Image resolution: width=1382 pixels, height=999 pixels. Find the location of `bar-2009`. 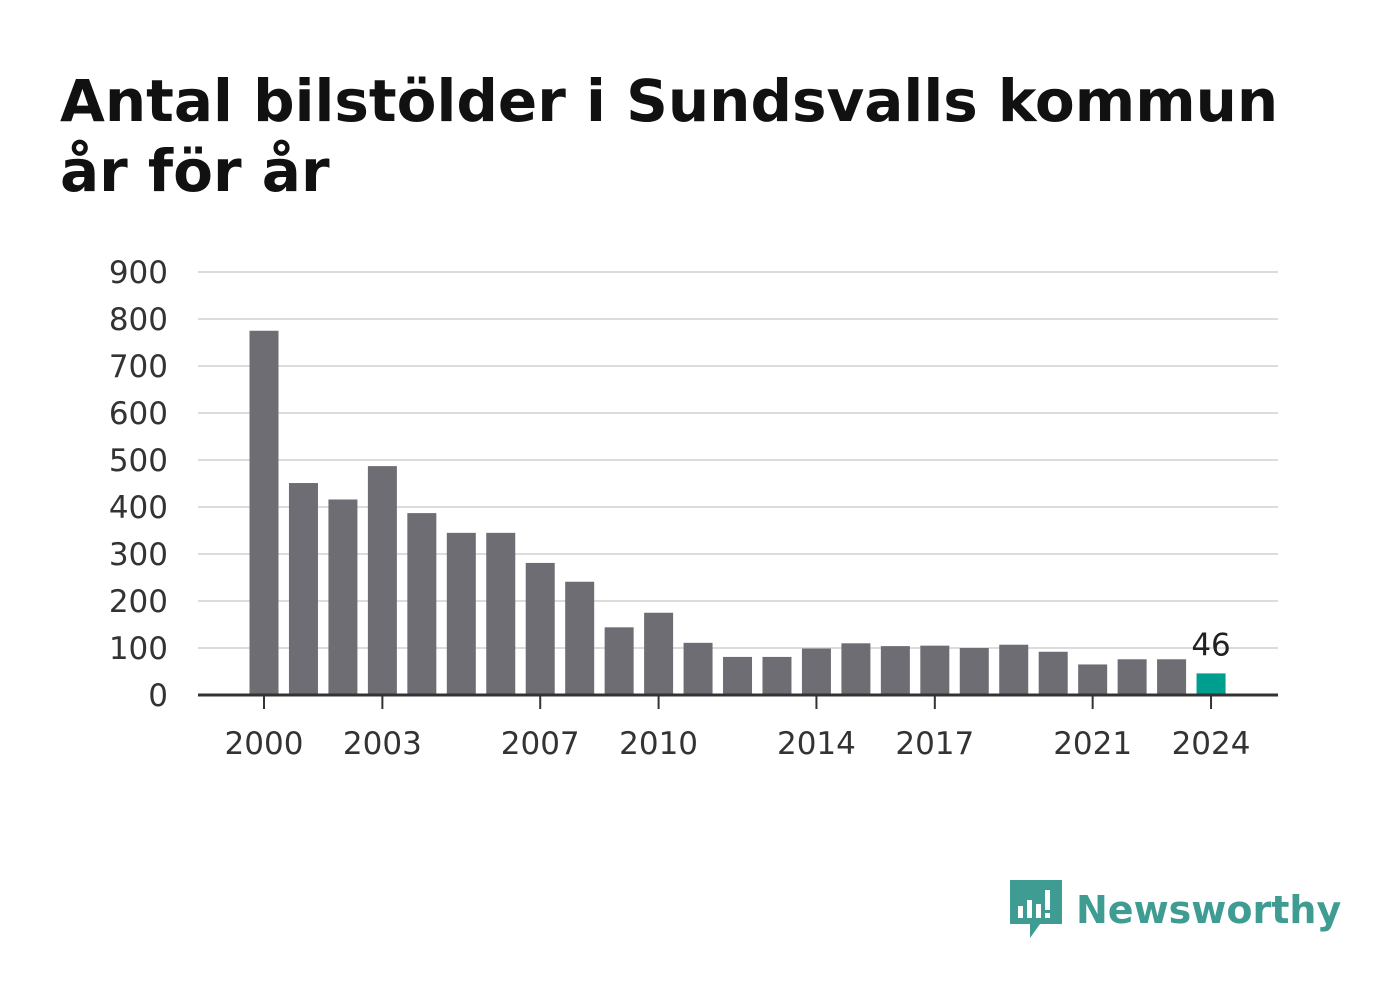

bar-2009 is located at coordinates (619, 661).